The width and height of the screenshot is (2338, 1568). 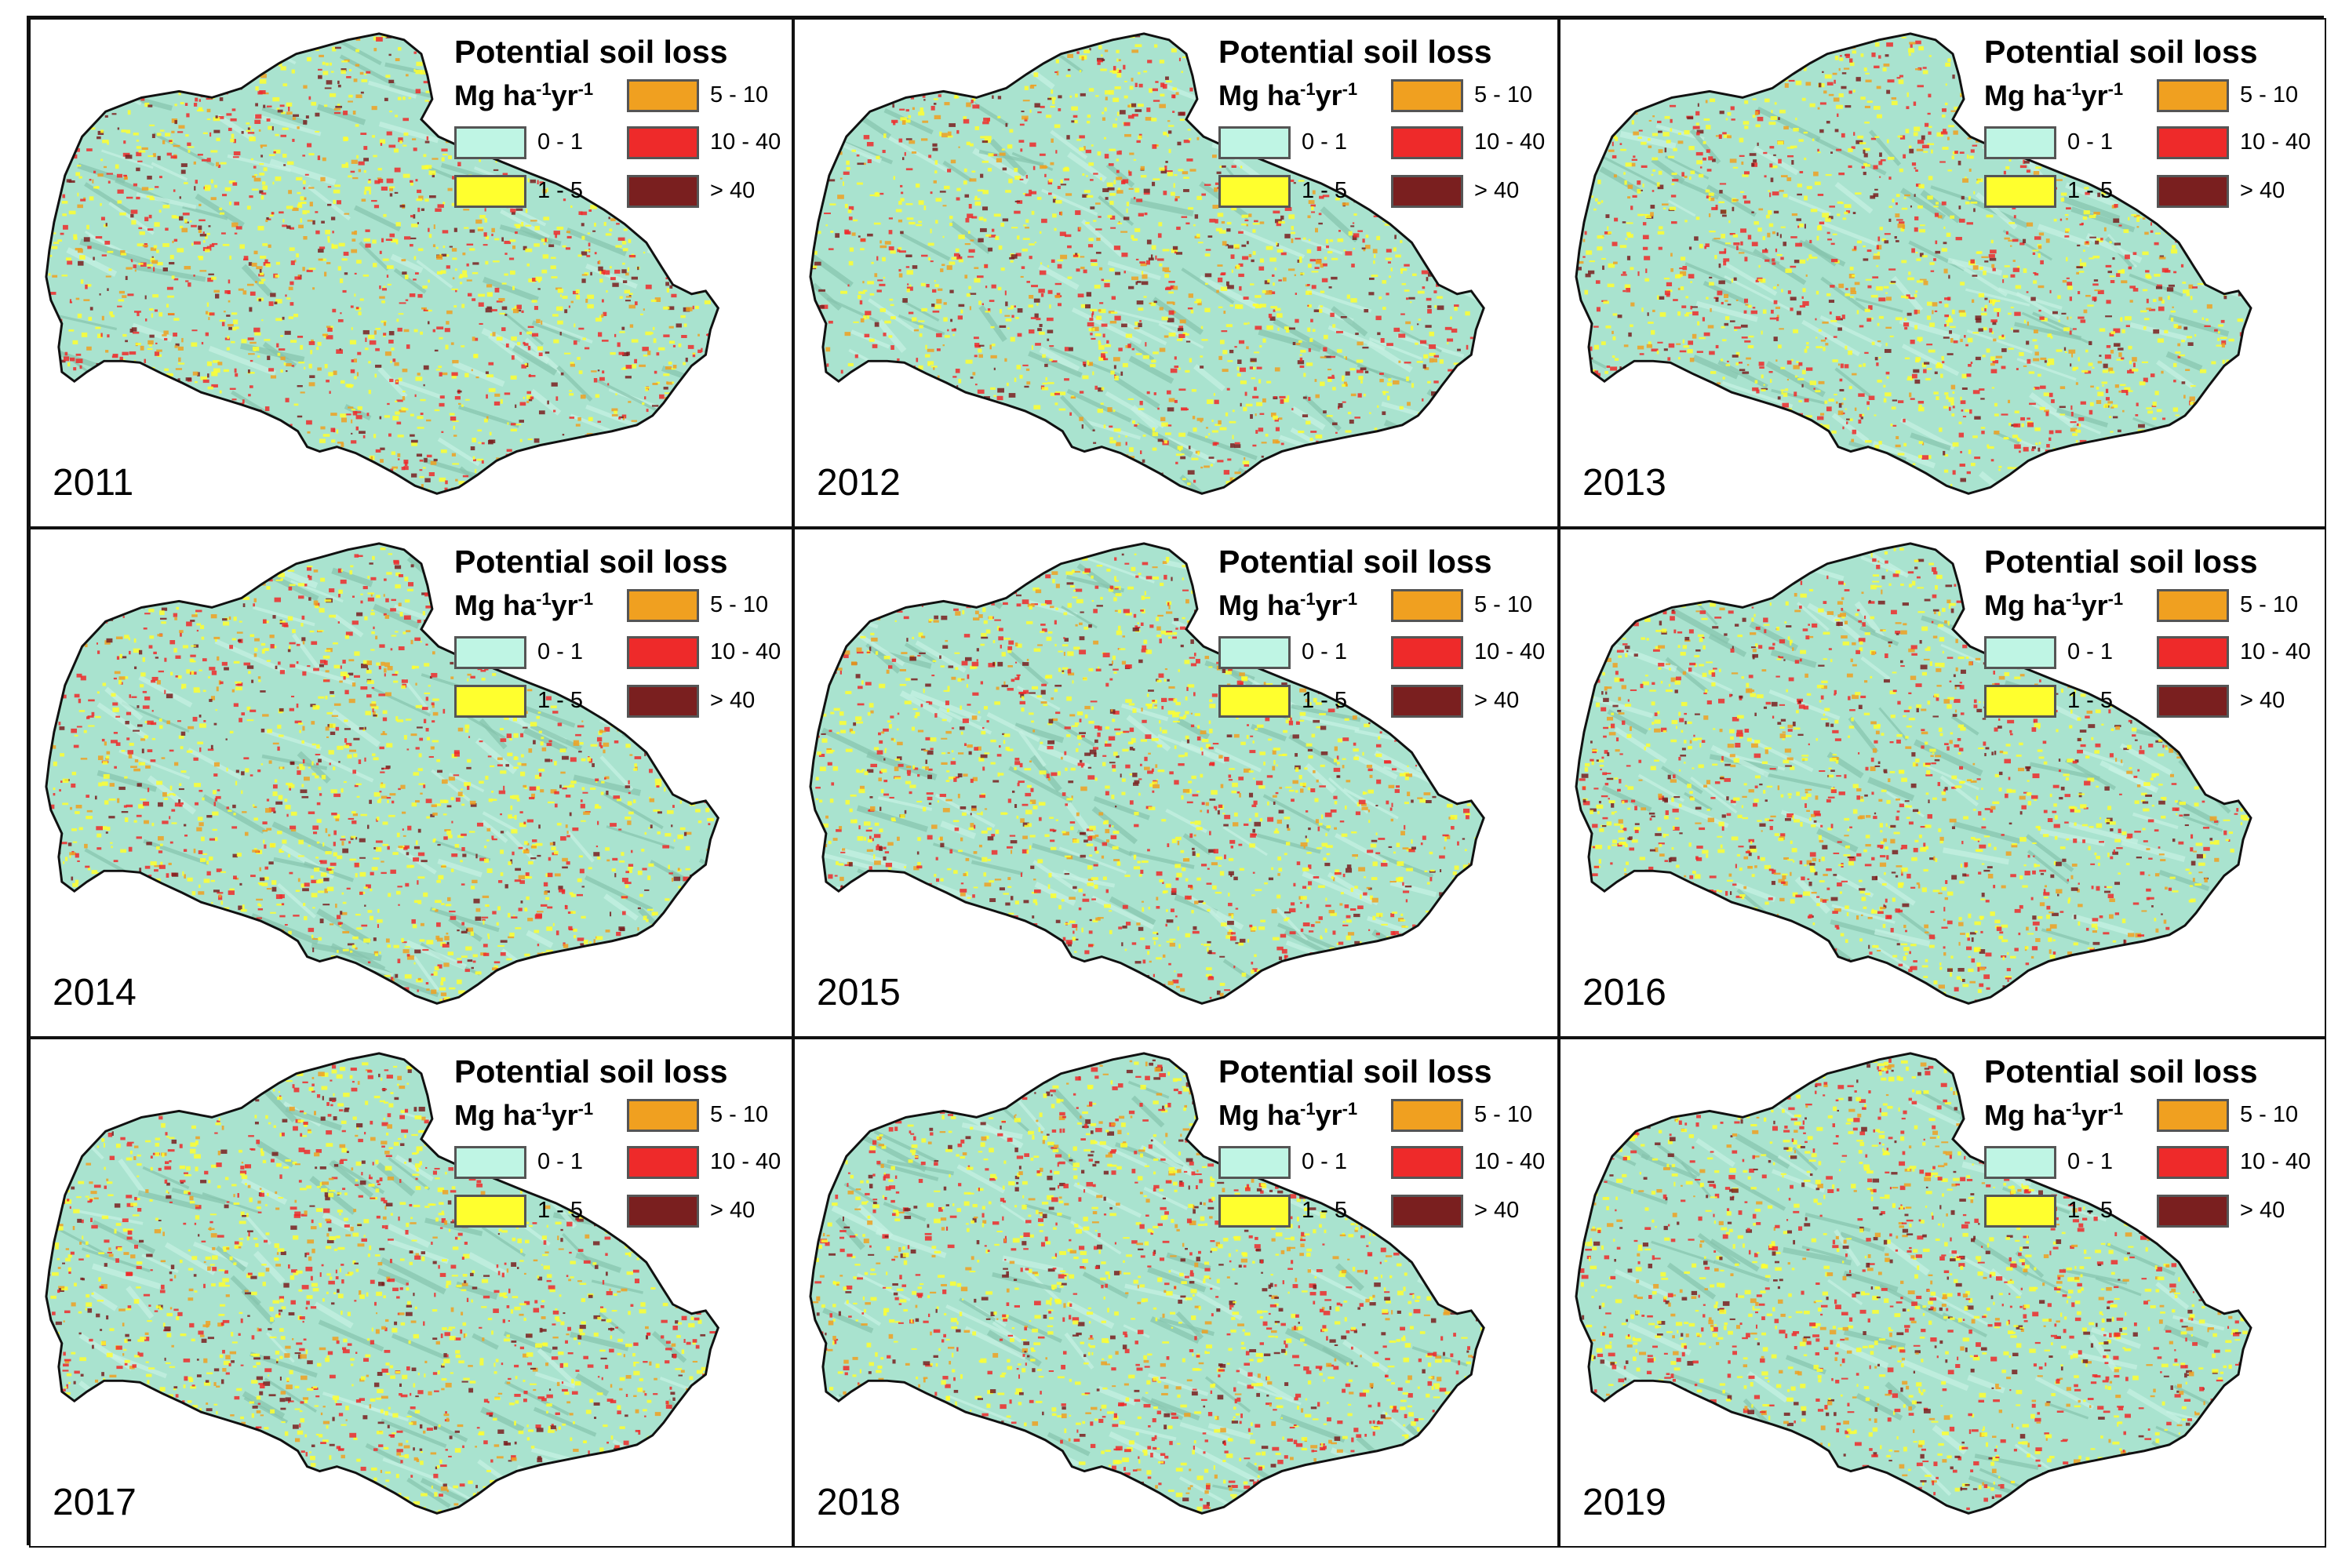 What do you see at coordinates (1624, 1502) in the screenshot?
I see `year-label: 2019` at bounding box center [1624, 1502].